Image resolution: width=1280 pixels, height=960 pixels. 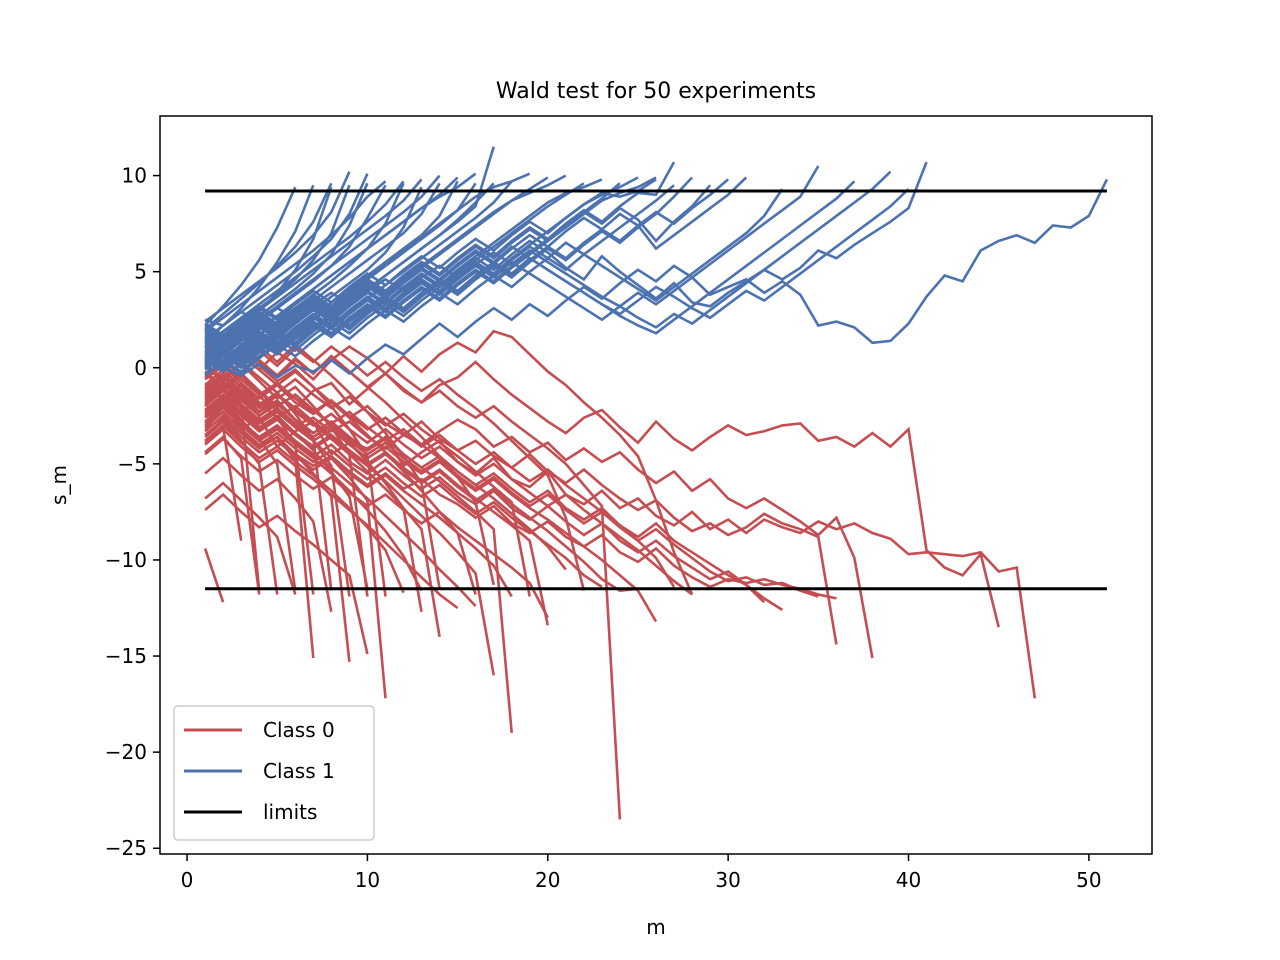 I want to click on legend-label-class-1: Class 1, so click(x=299, y=771).